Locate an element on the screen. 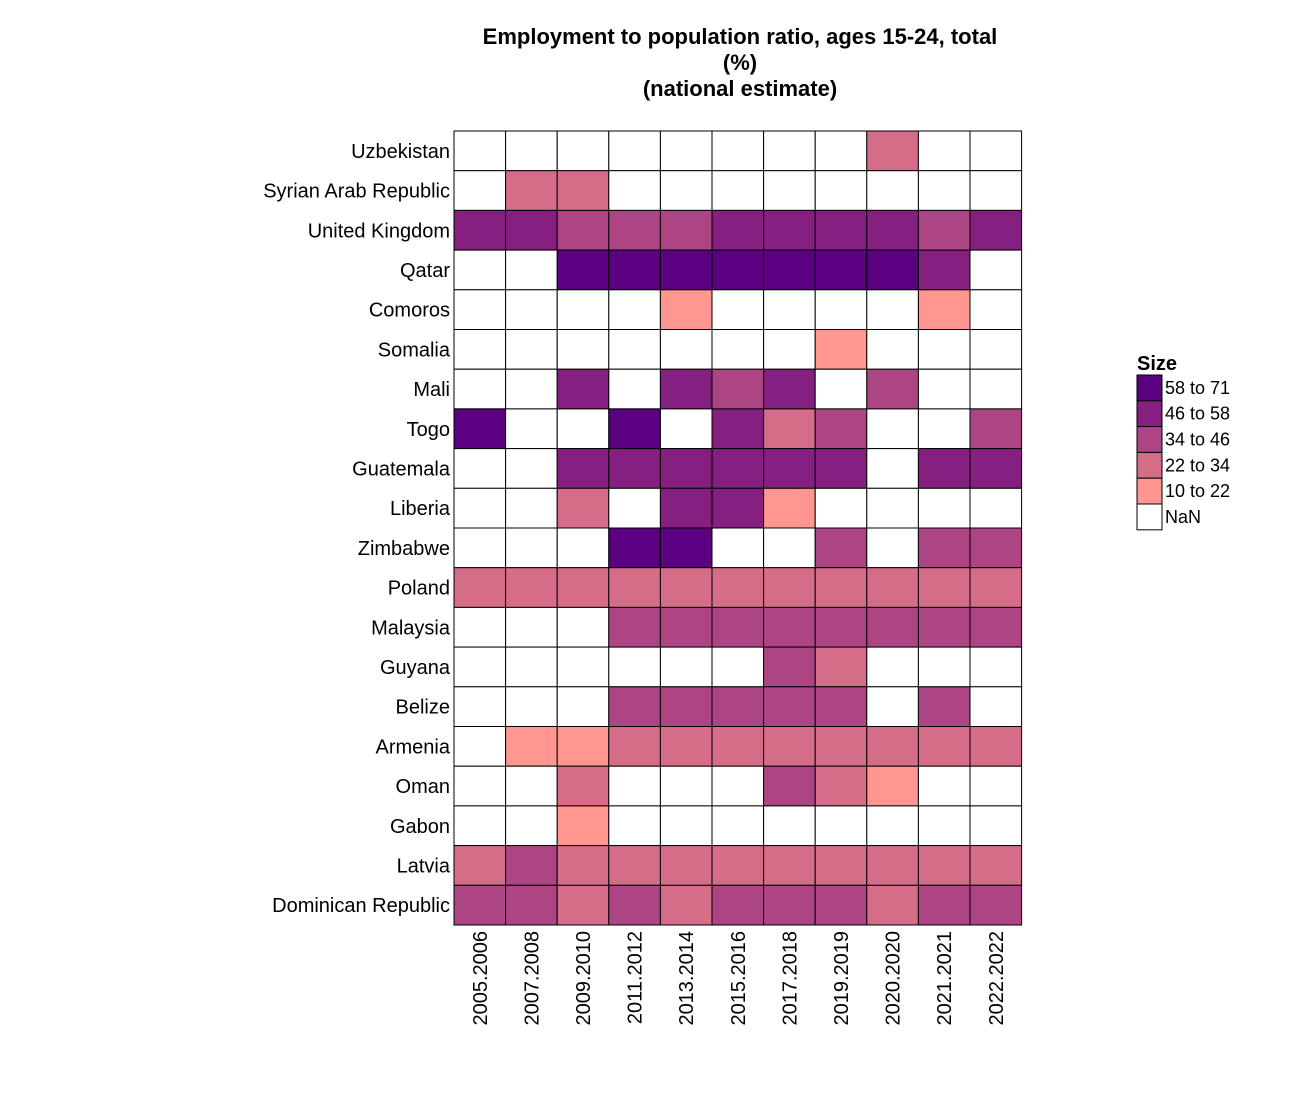 Image resolution: width=1300 pixels, height=1100 pixels. heatmap-cell-somalia-2007-2008 is located at coordinates (531, 349).